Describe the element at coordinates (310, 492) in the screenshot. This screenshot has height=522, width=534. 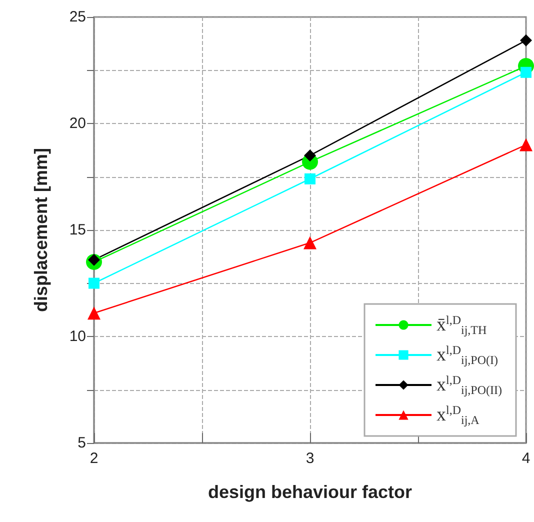
I see `x-axis-title: design behaviour factor` at that location.